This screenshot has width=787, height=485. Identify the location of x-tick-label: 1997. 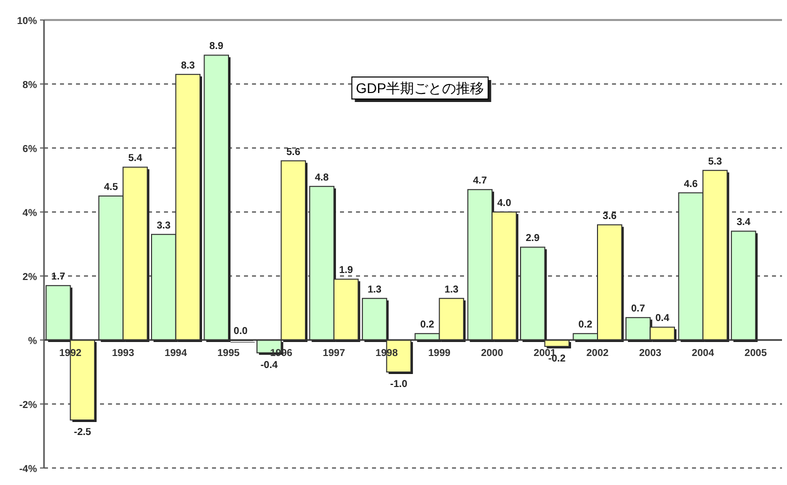
(334, 353).